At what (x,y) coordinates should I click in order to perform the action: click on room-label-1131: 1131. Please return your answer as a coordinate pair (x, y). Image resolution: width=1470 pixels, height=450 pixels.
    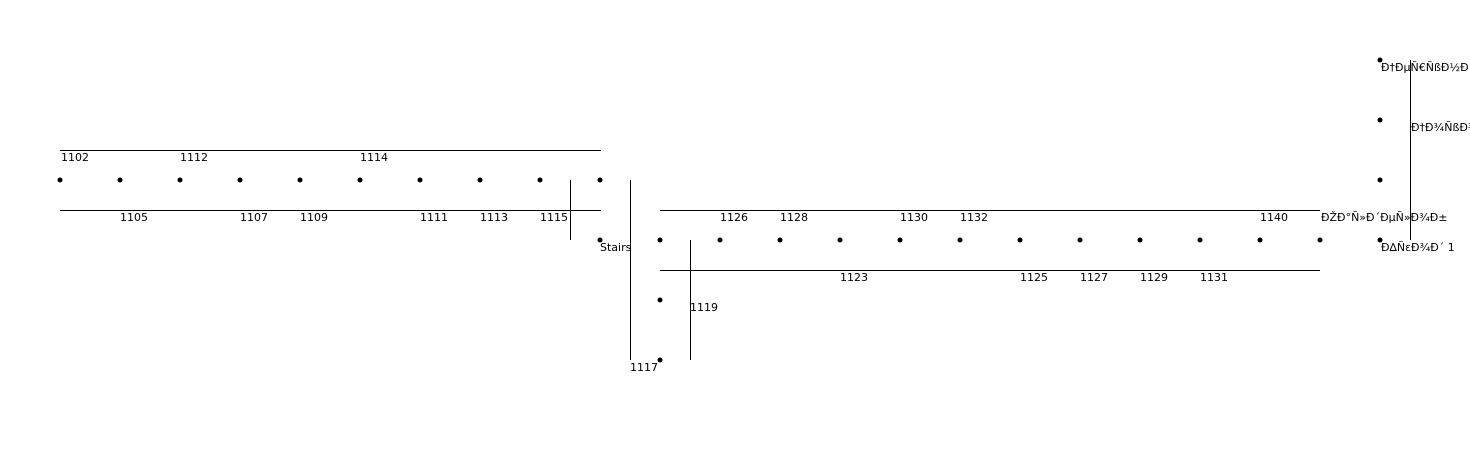
    Looking at the image, I should click on (1214, 277).